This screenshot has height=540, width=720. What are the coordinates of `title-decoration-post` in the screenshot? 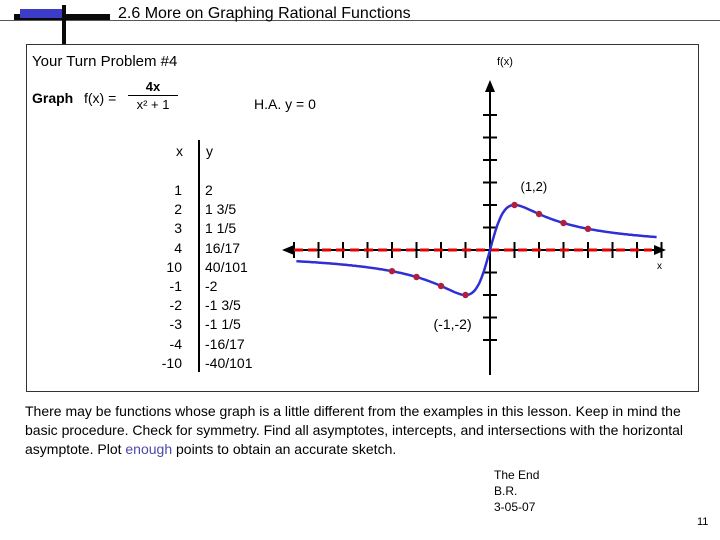 It's located at (64, 25).